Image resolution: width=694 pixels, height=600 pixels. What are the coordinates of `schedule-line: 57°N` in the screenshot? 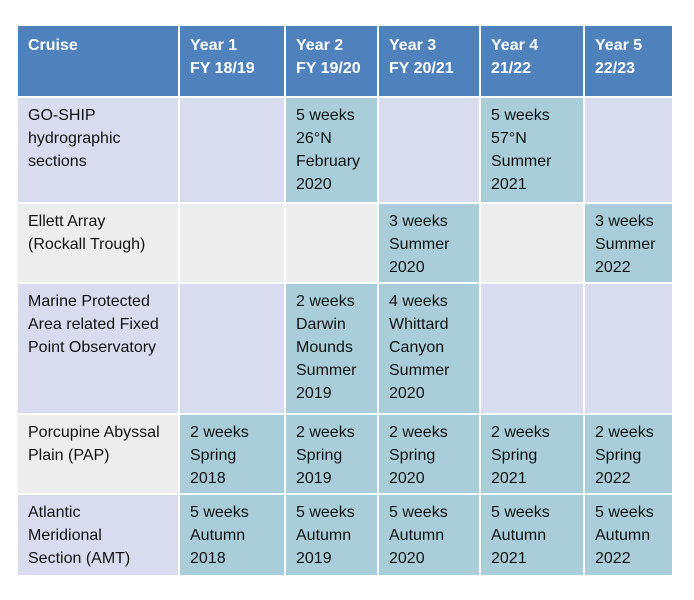 It's located at (509, 138).